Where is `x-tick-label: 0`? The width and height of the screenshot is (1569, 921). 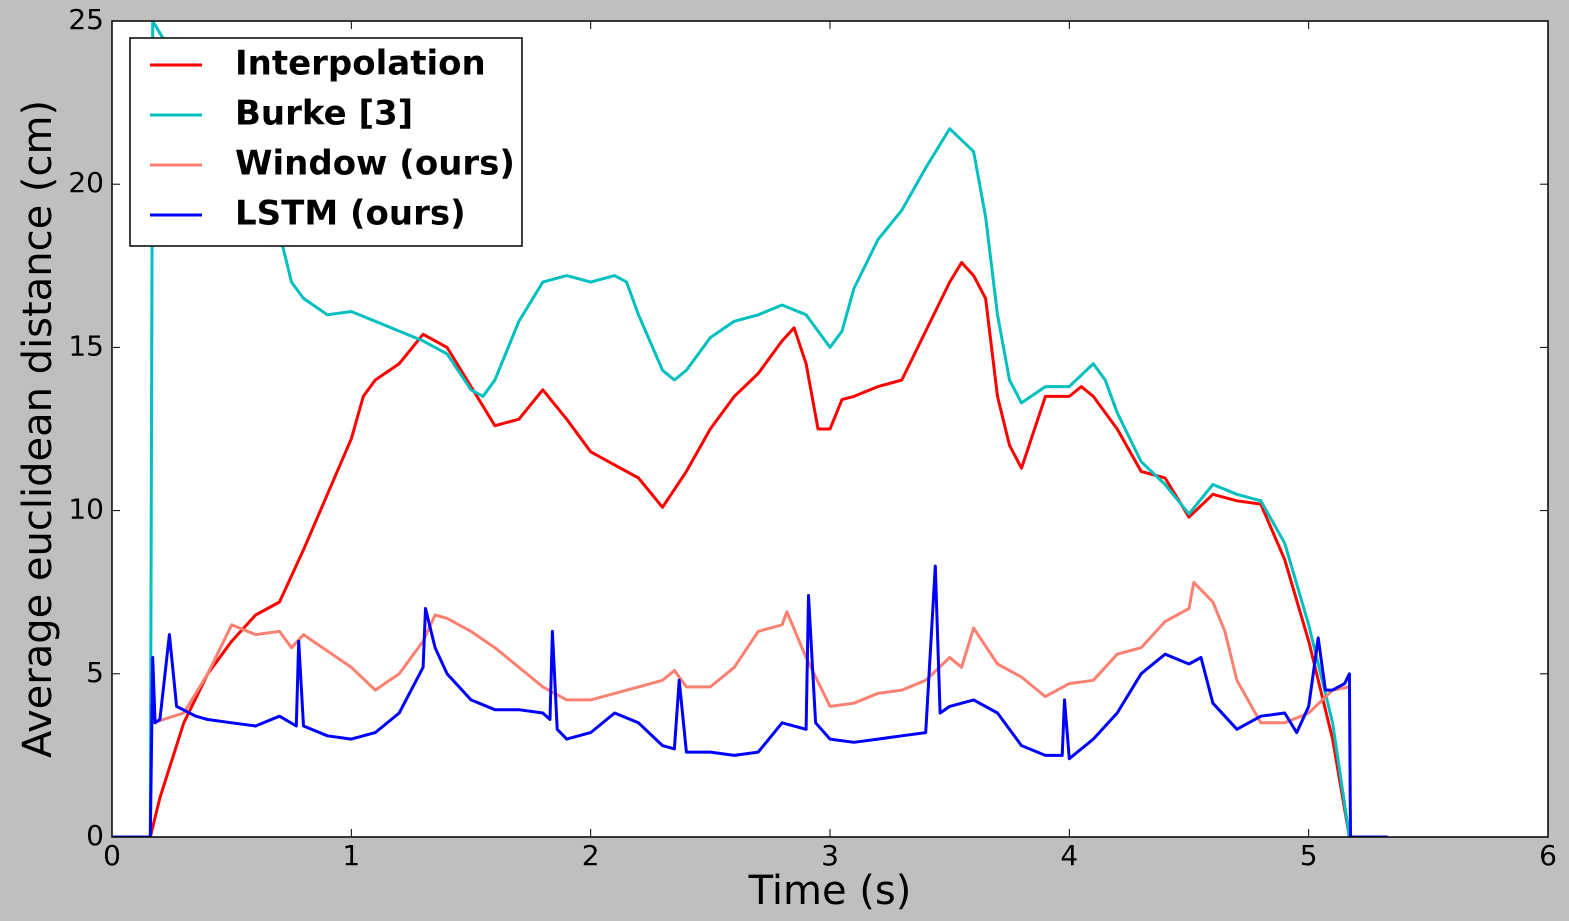
x-tick-label: 0 is located at coordinates (112, 855).